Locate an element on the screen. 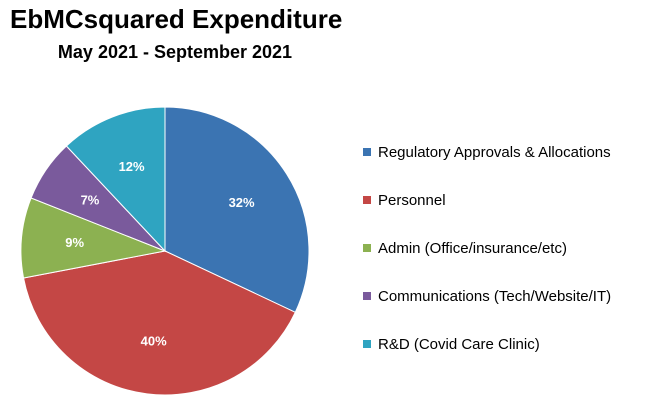  data-label-admin: 9% is located at coordinates (74, 242).